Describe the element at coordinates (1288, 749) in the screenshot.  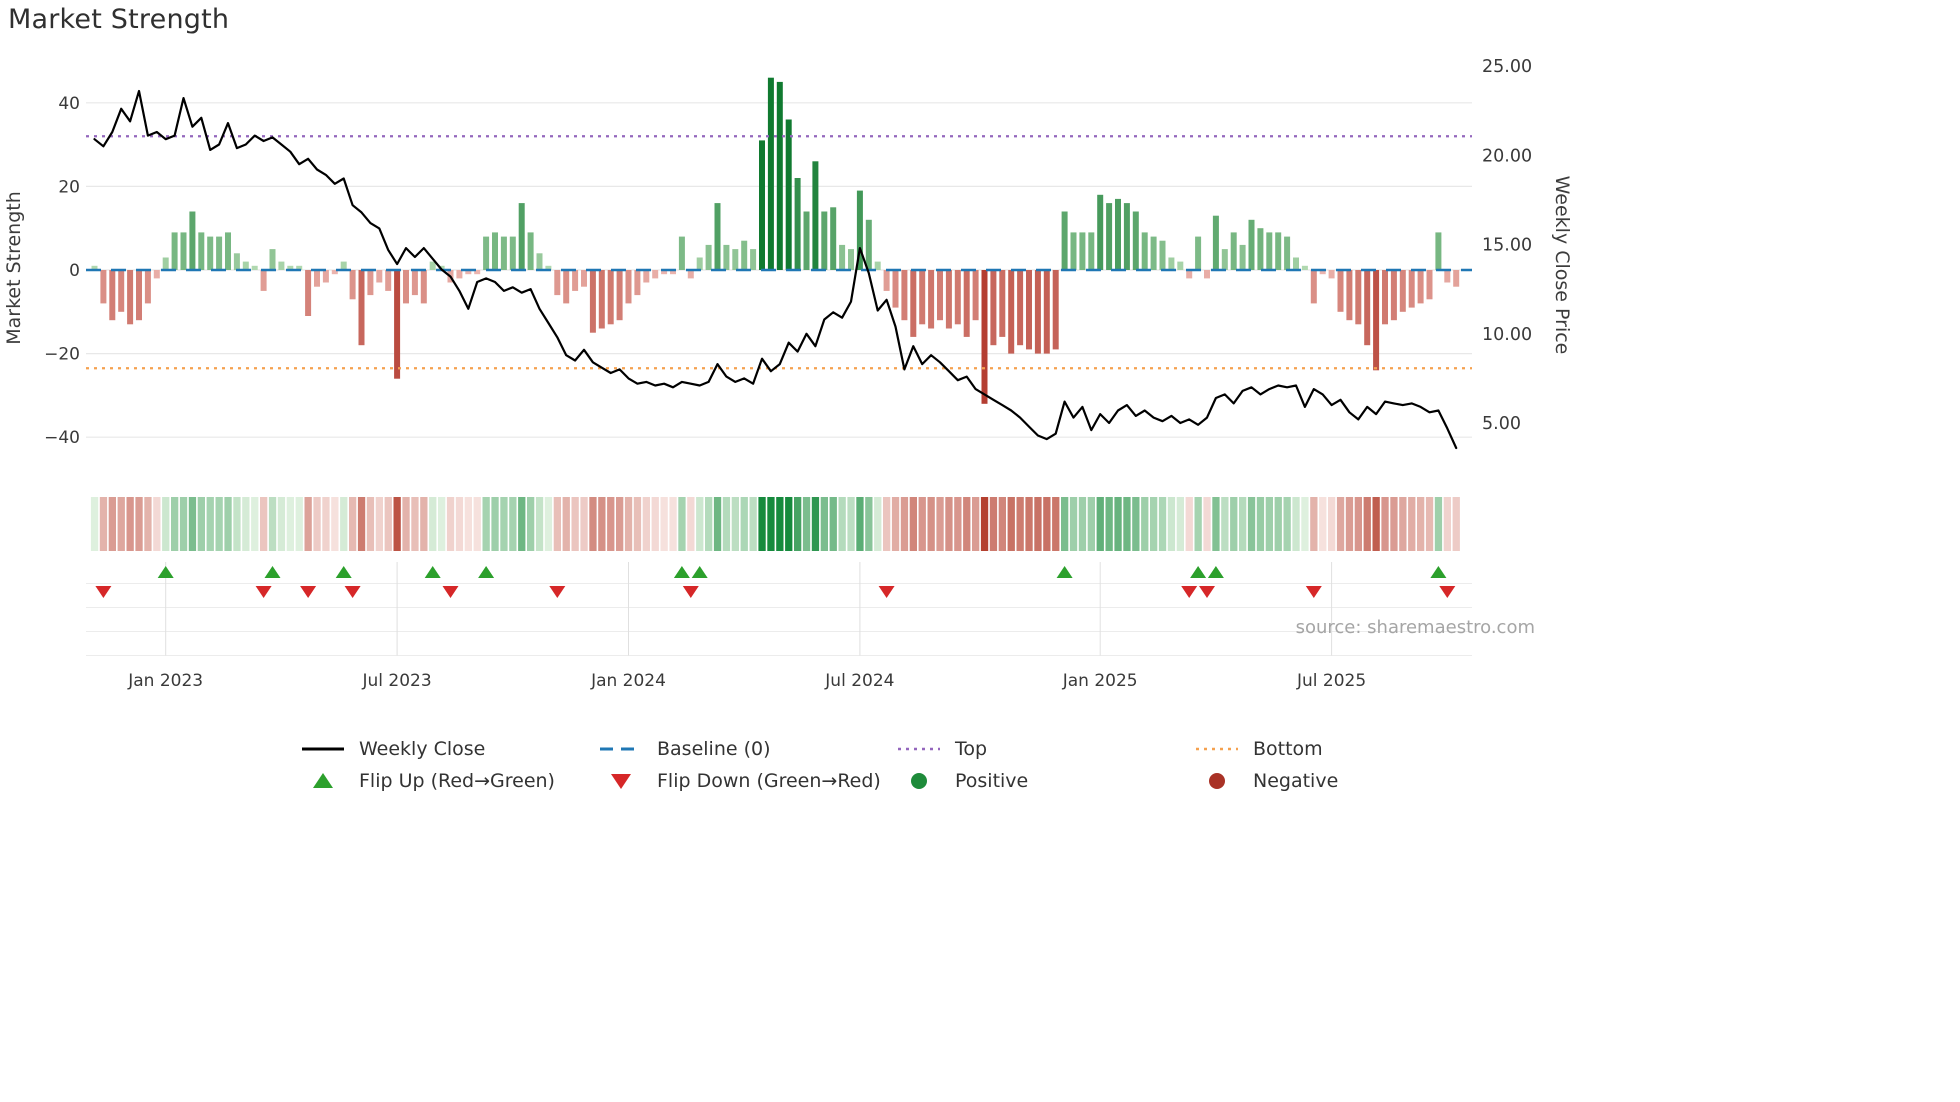
I see `legend-label-bottom: Bottom` at that location.